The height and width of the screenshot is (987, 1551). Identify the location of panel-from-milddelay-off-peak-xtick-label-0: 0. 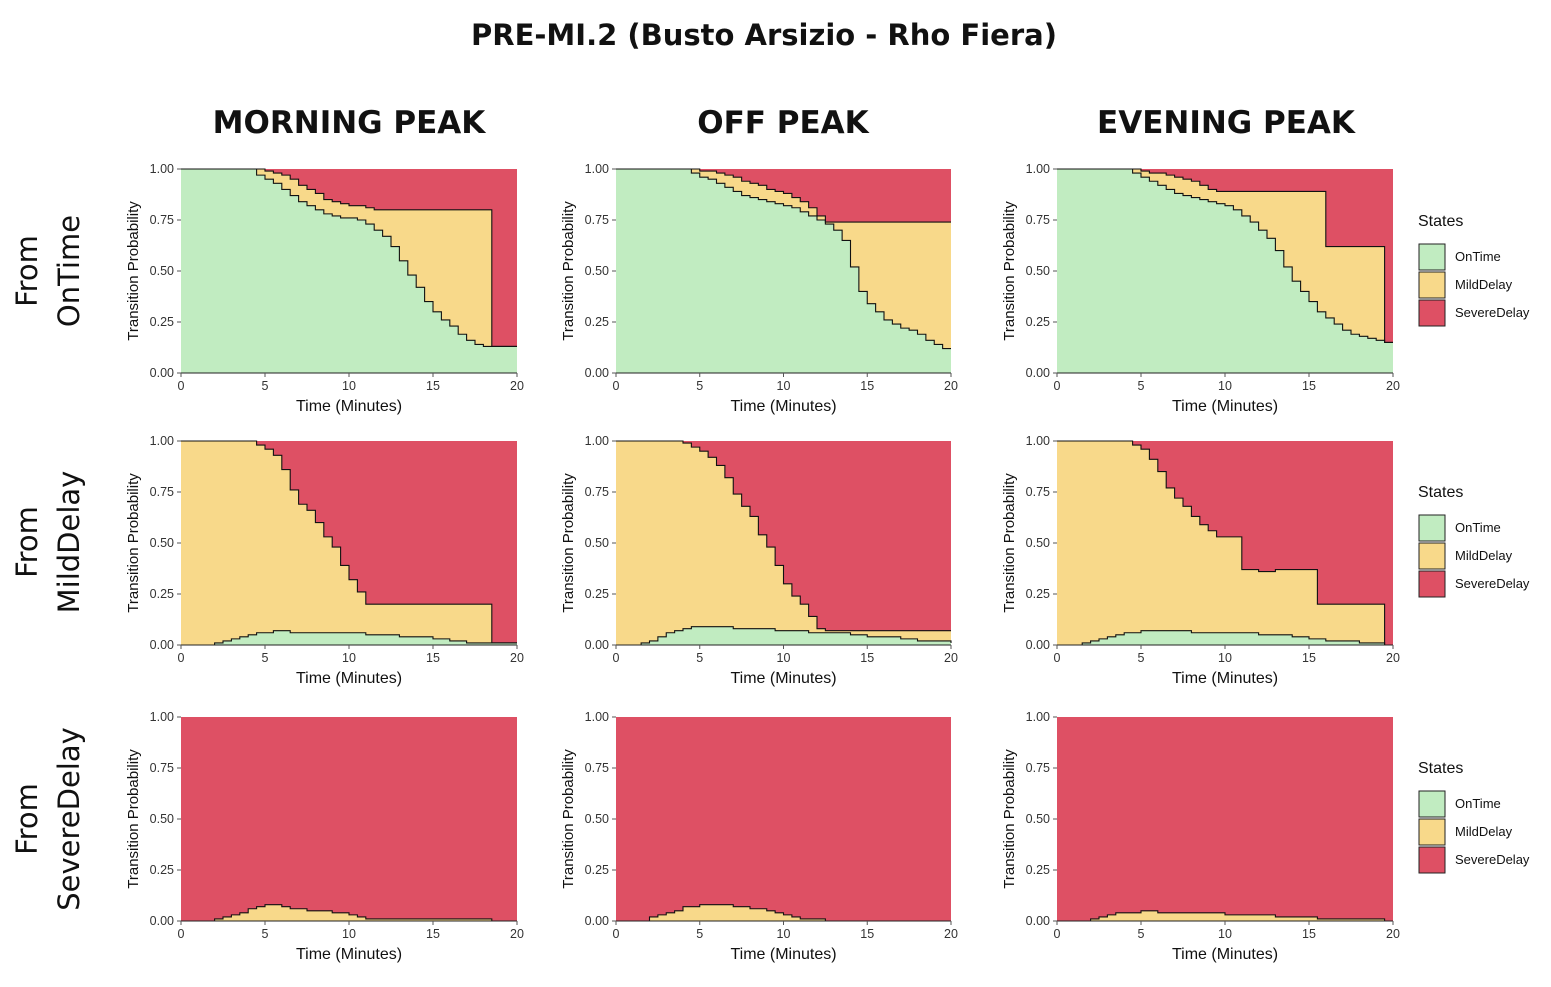
(616, 658).